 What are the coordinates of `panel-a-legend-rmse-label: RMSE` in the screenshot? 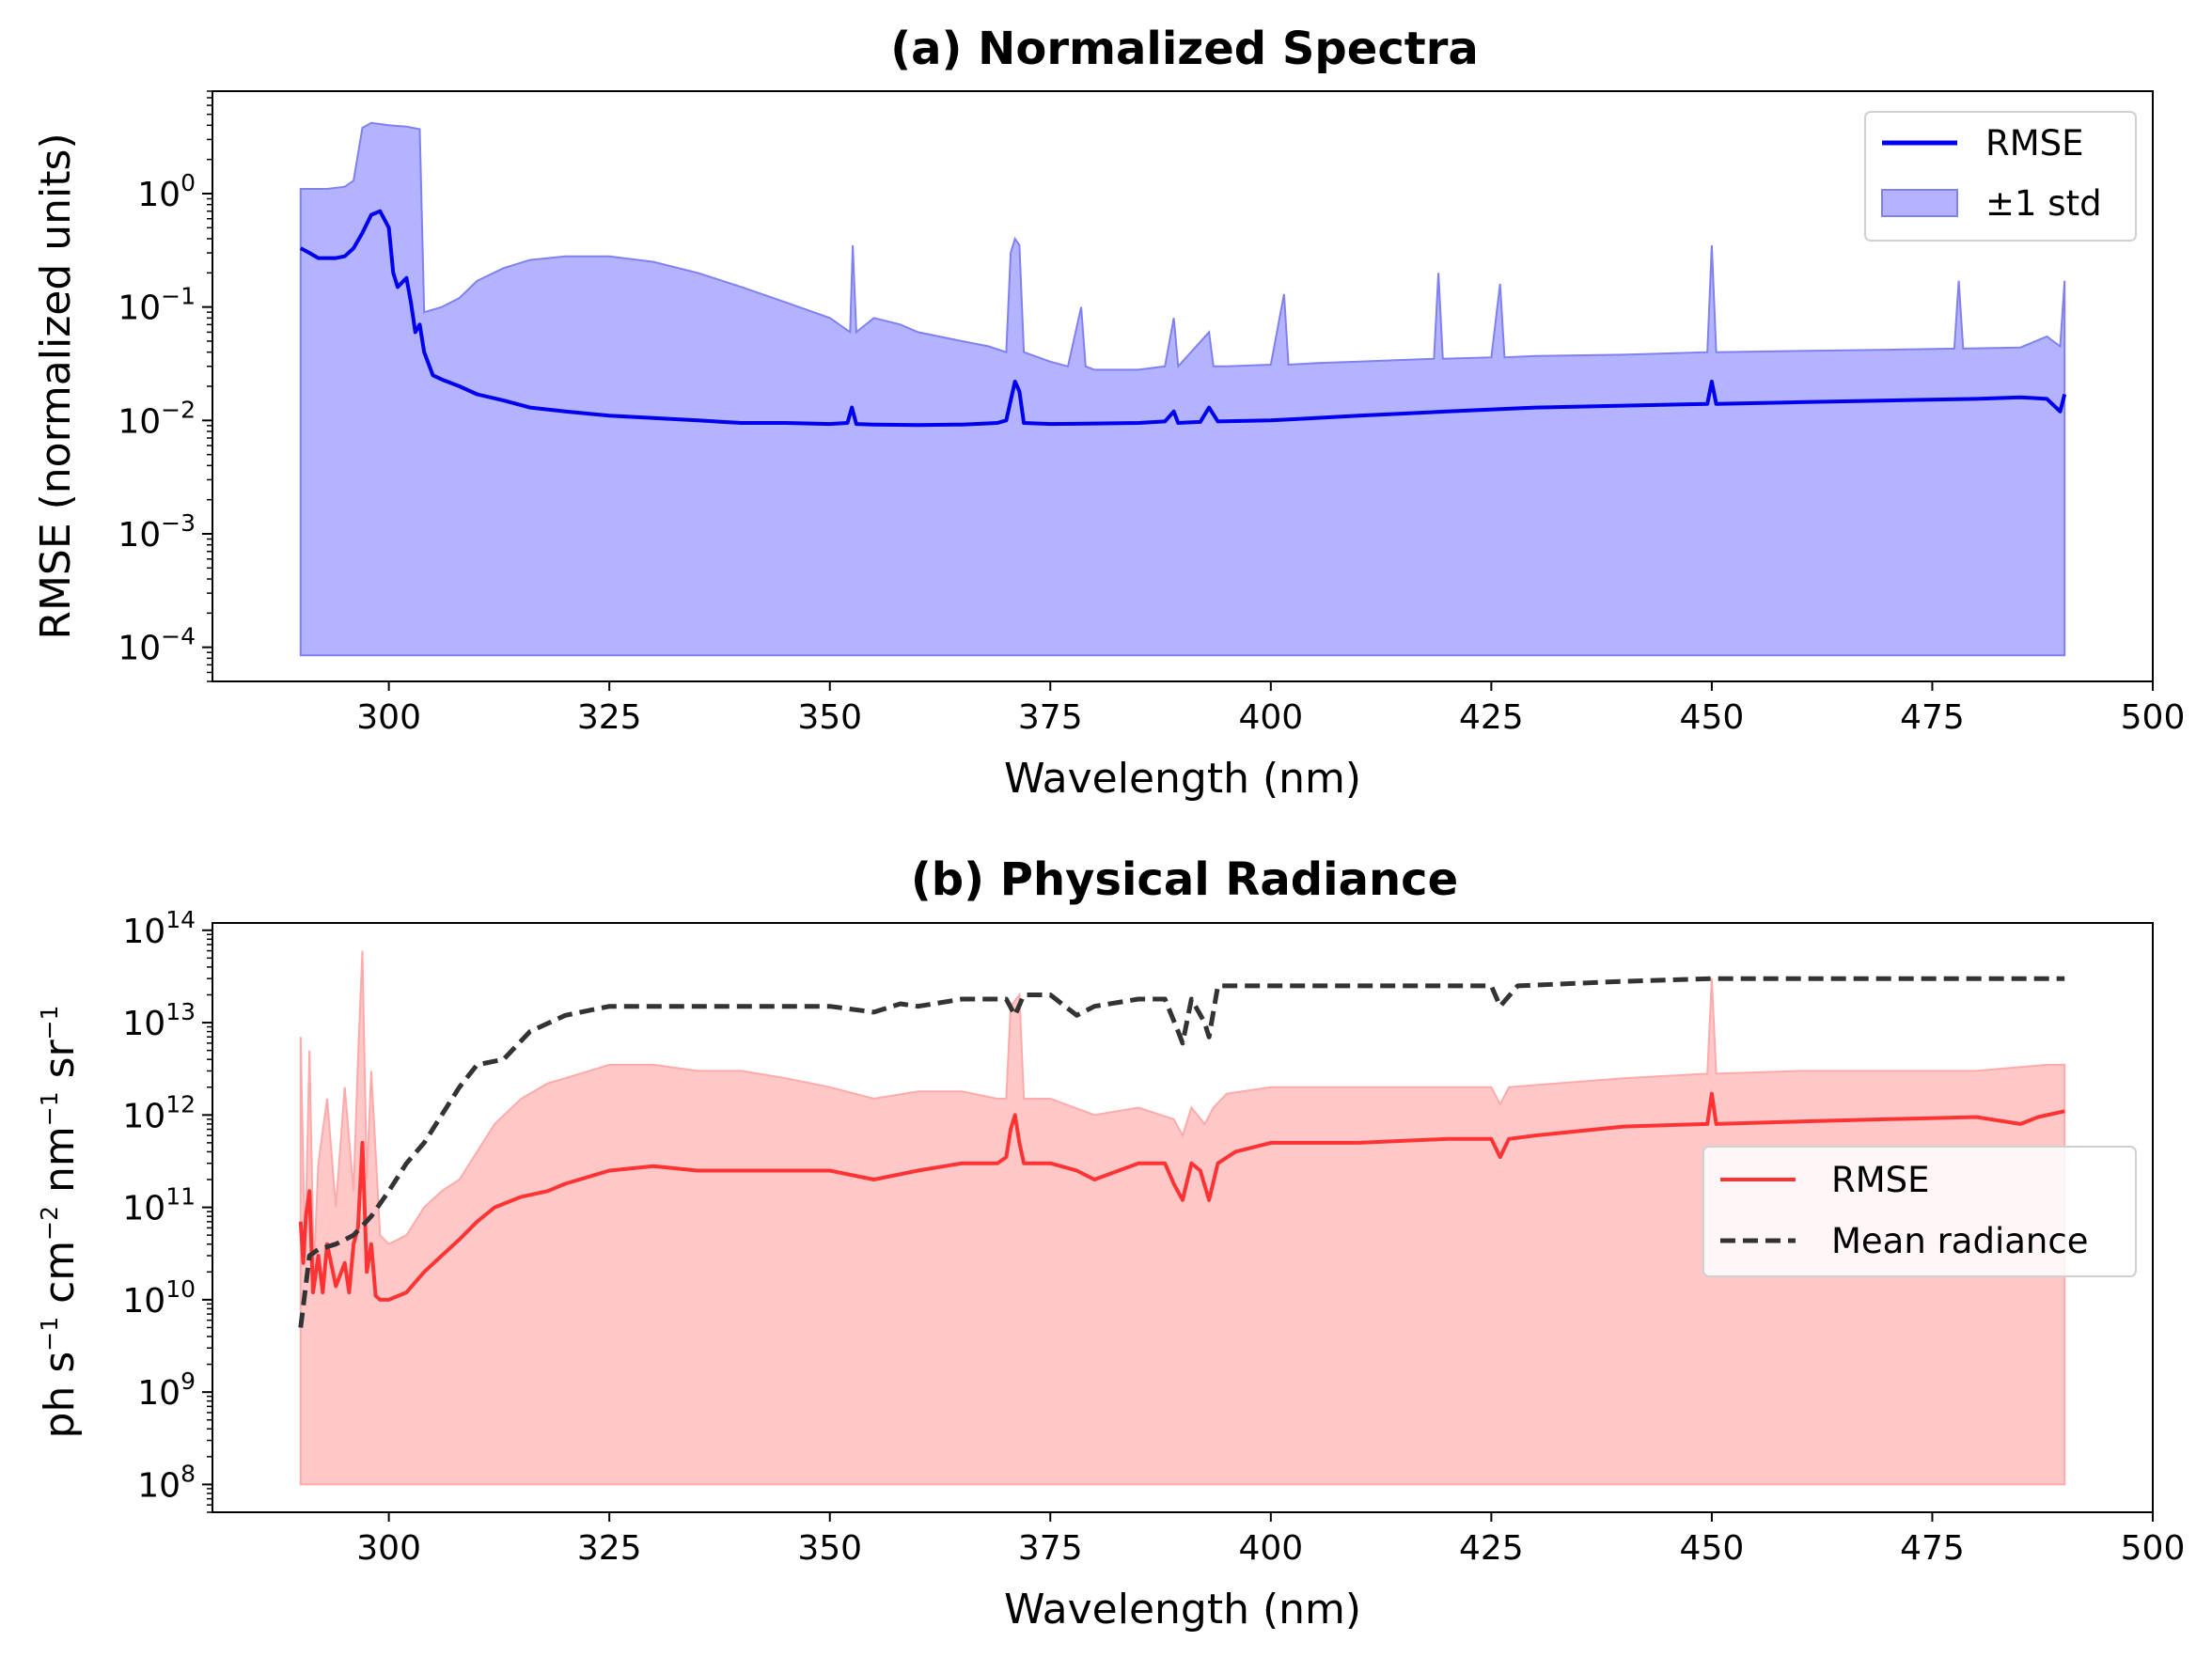 It's located at (2034, 143).